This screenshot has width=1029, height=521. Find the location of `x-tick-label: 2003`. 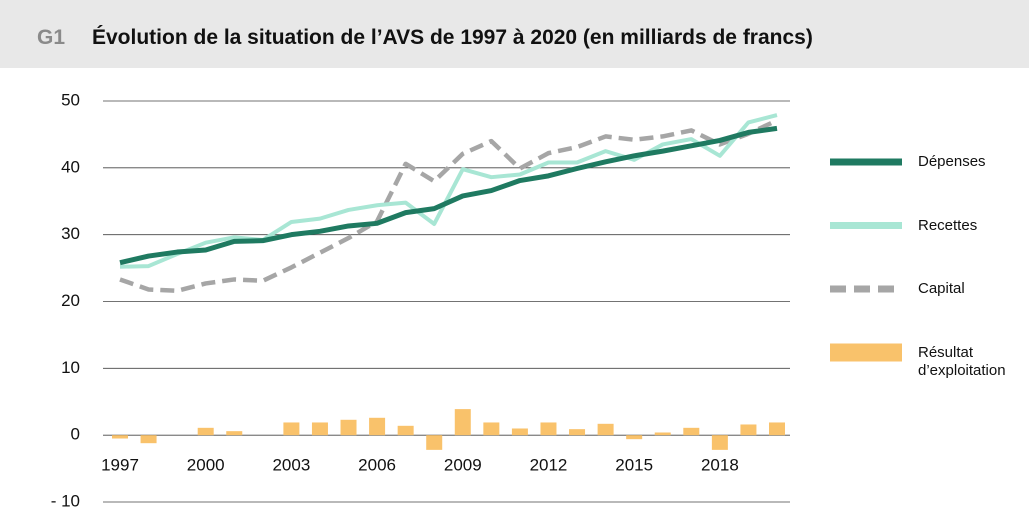

x-tick-label: 2003 is located at coordinates (291, 464).